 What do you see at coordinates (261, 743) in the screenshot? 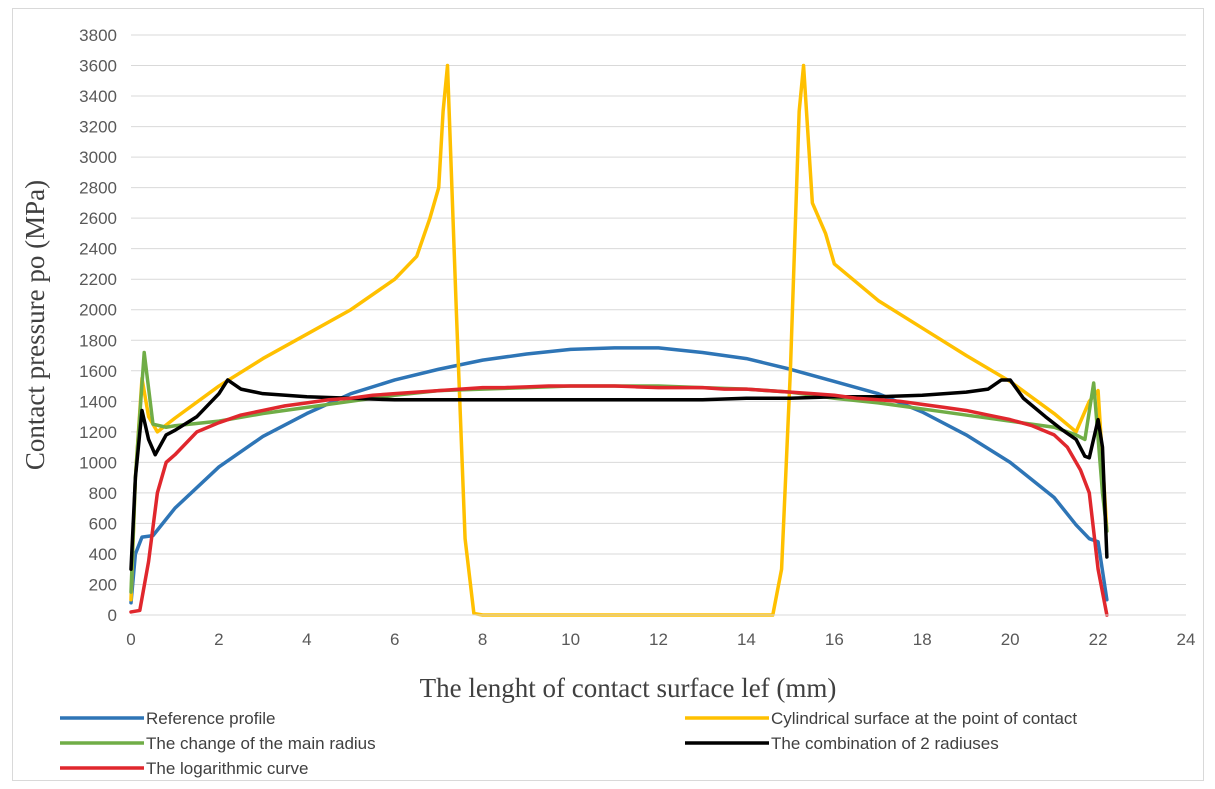
I see `legend-label: The change of the main radius` at bounding box center [261, 743].